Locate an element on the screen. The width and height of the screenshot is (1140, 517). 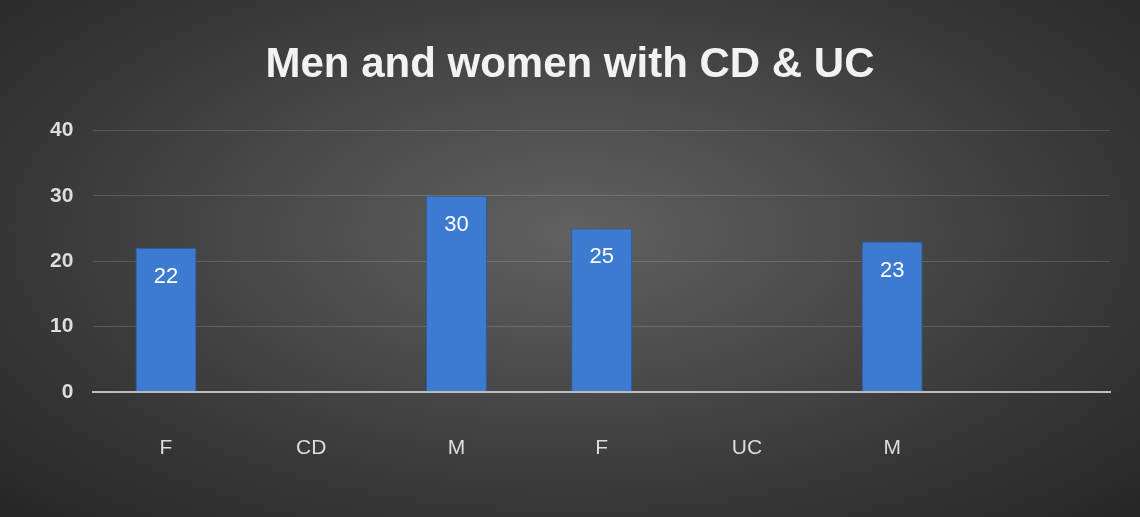
data-label: 25 is located at coordinates (601, 256).